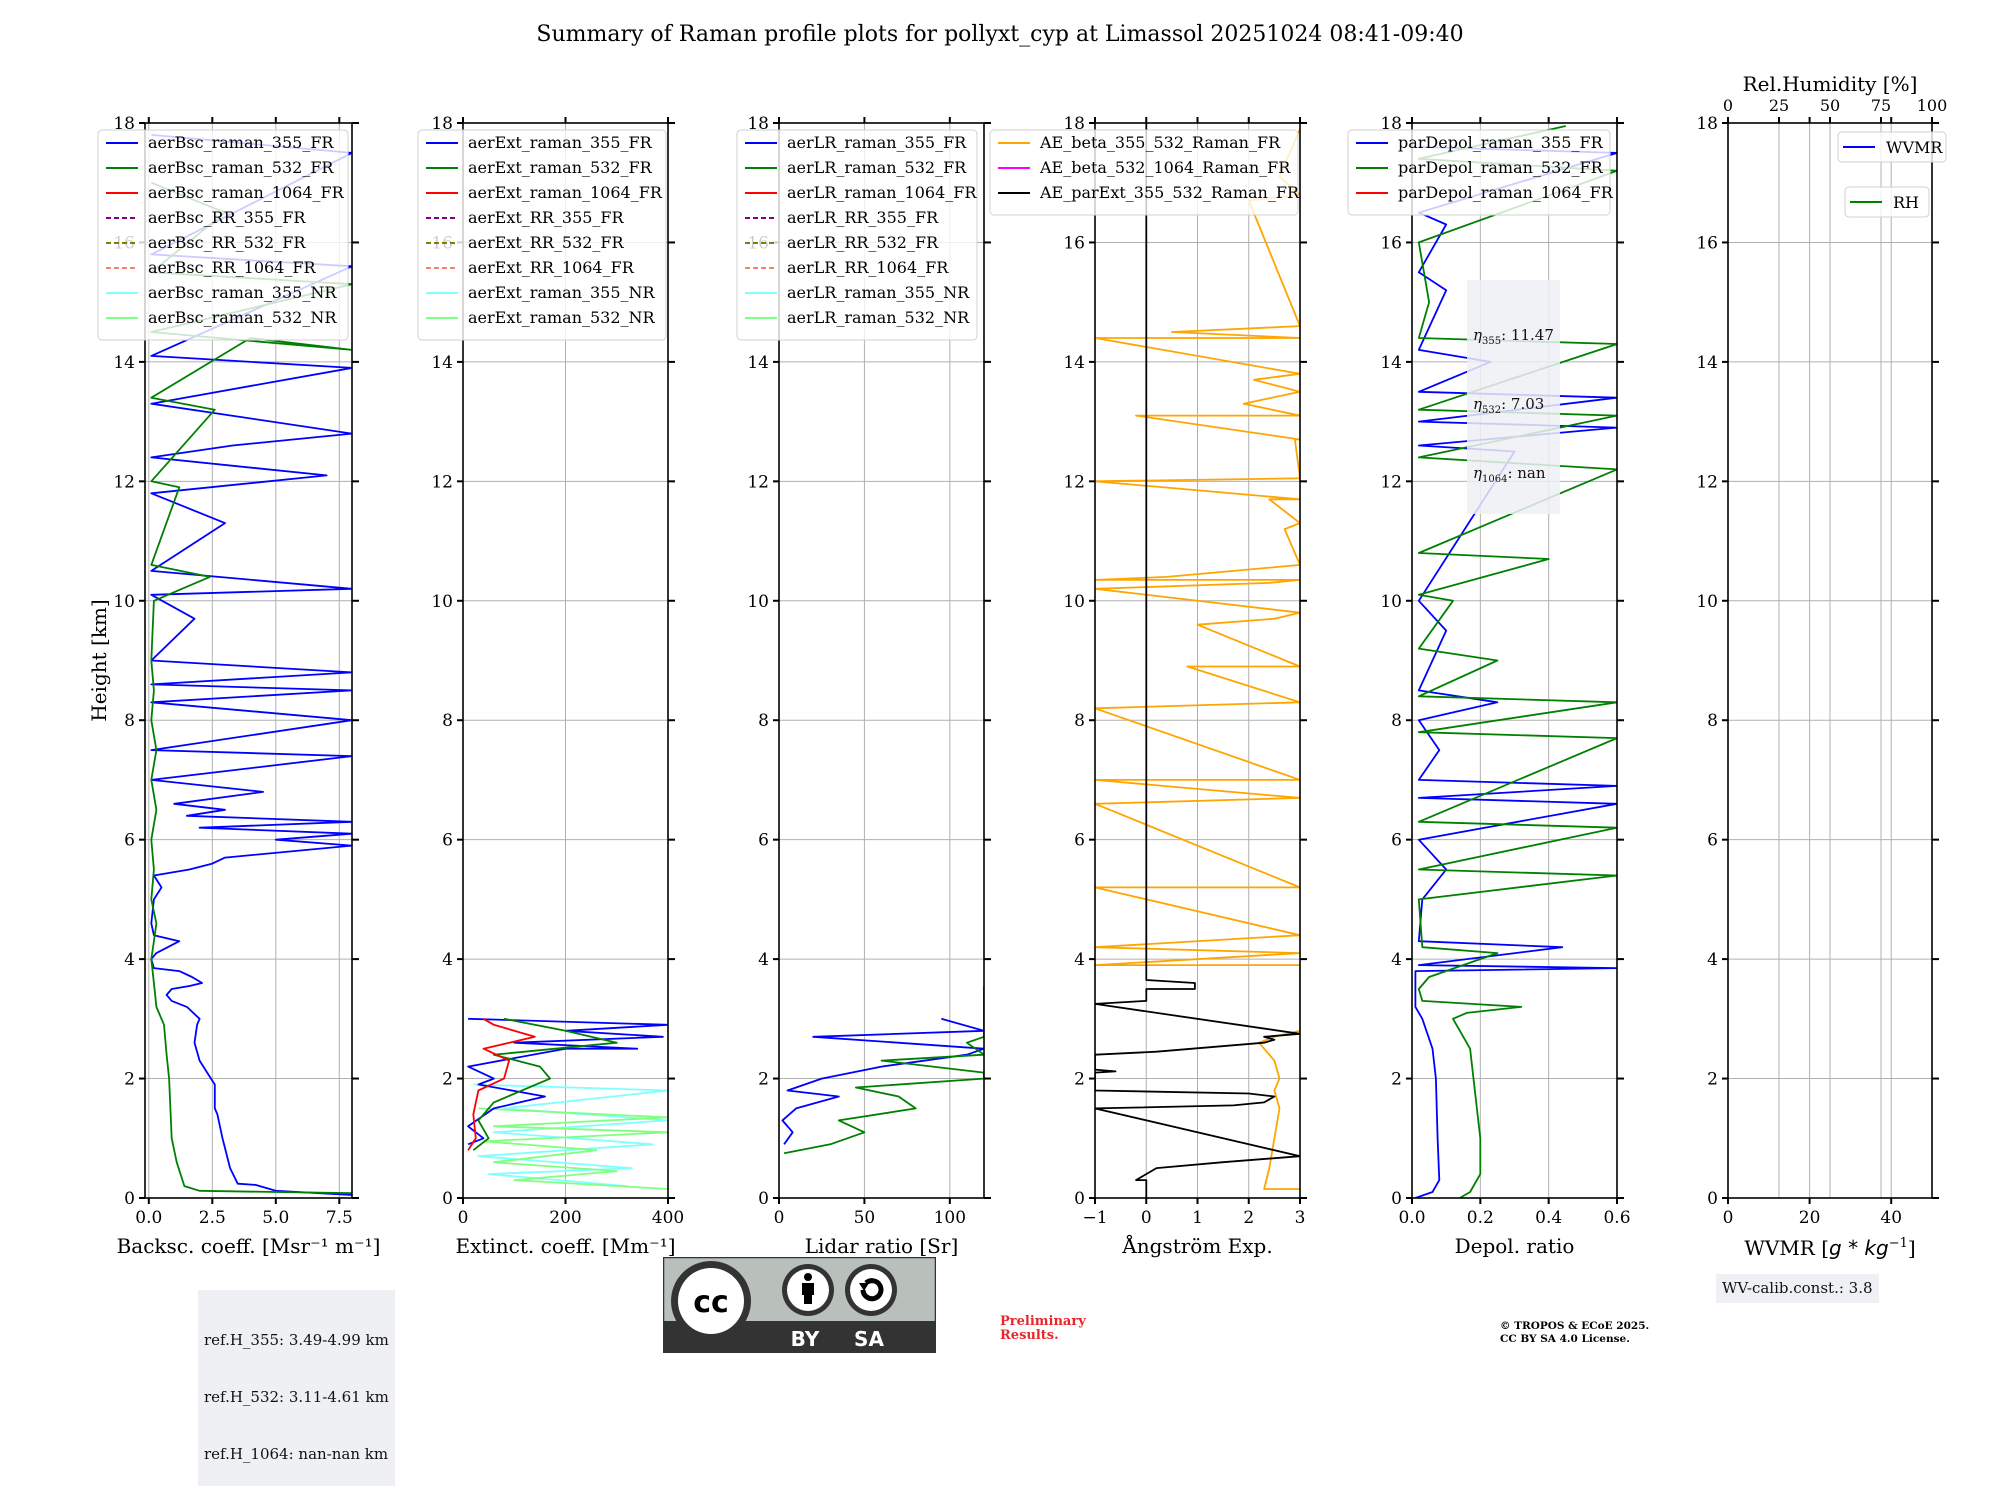 This screenshot has height=1486, width=2000. What do you see at coordinates (1480, 1218) in the screenshot?
I see `x-tick-label: 0.2` at bounding box center [1480, 1218].